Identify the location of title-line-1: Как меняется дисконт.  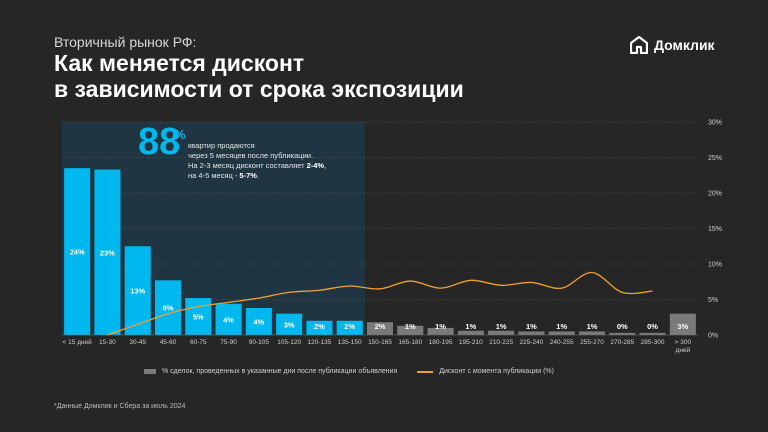
(179, 63).